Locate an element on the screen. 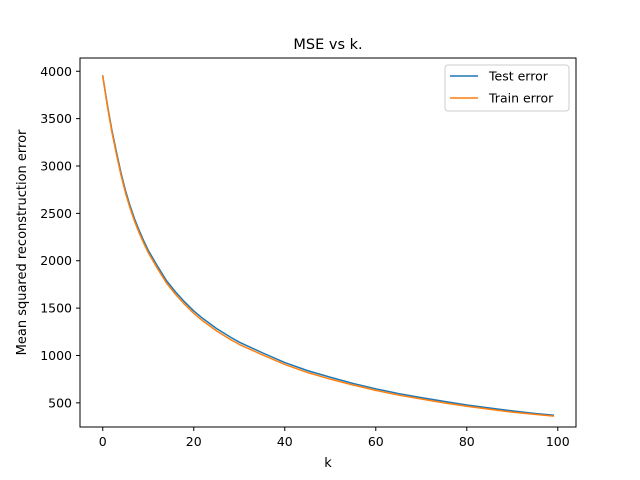  x-tick-label: 20 is located at coordinates (194, 441).